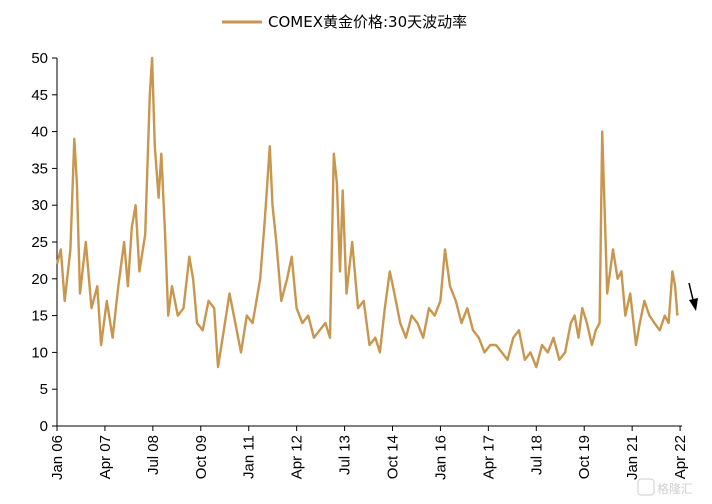  I want to click on watermark: 格隆汇, so click(665, 487).